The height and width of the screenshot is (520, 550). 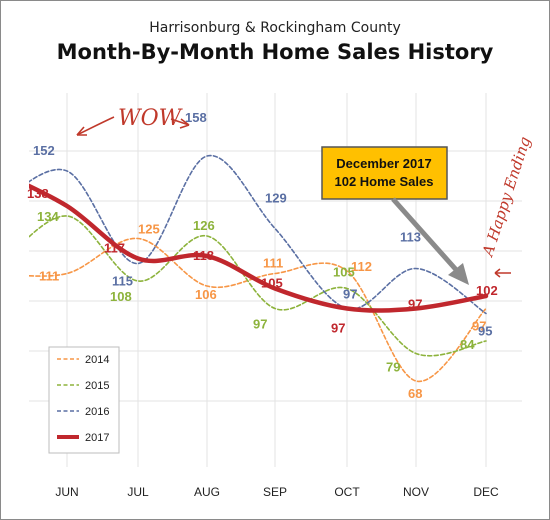 What do you see at coordinates (479, 326) in the screenshot?
I see `data-label-2014-dec: 97` at bounding box center [479, 326].